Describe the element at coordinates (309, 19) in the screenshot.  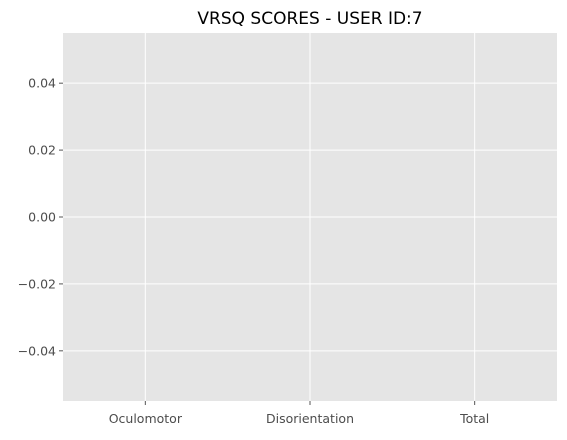
I see `chart-title: VRSQ SCORES - USER ID:7` at that location.